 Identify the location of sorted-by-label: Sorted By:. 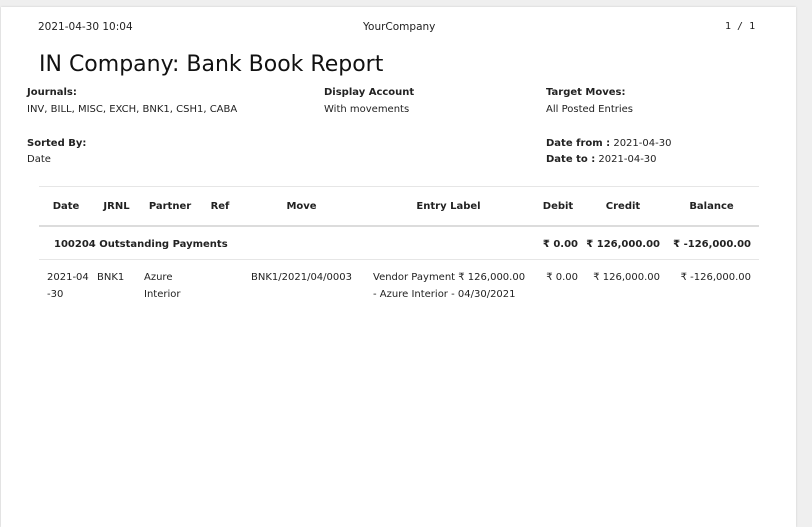
(57, 143).